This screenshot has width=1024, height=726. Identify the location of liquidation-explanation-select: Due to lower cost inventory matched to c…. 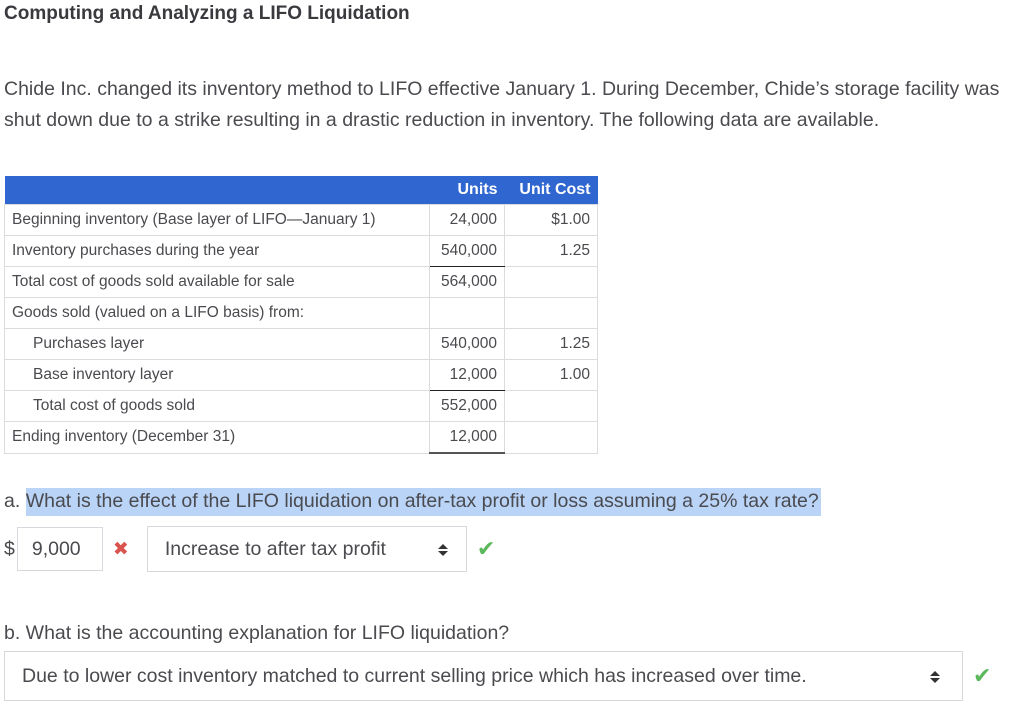
(483, 676).